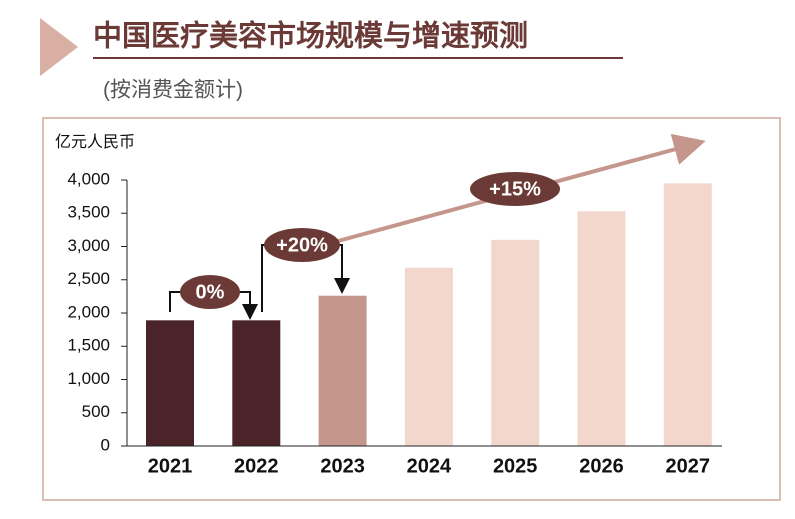  What do you see at coordinates (310, 36) in the screenshot?
I see `chart-title: 中国医疗美容市场规模与增速预测` at bounding box center [310, 36].